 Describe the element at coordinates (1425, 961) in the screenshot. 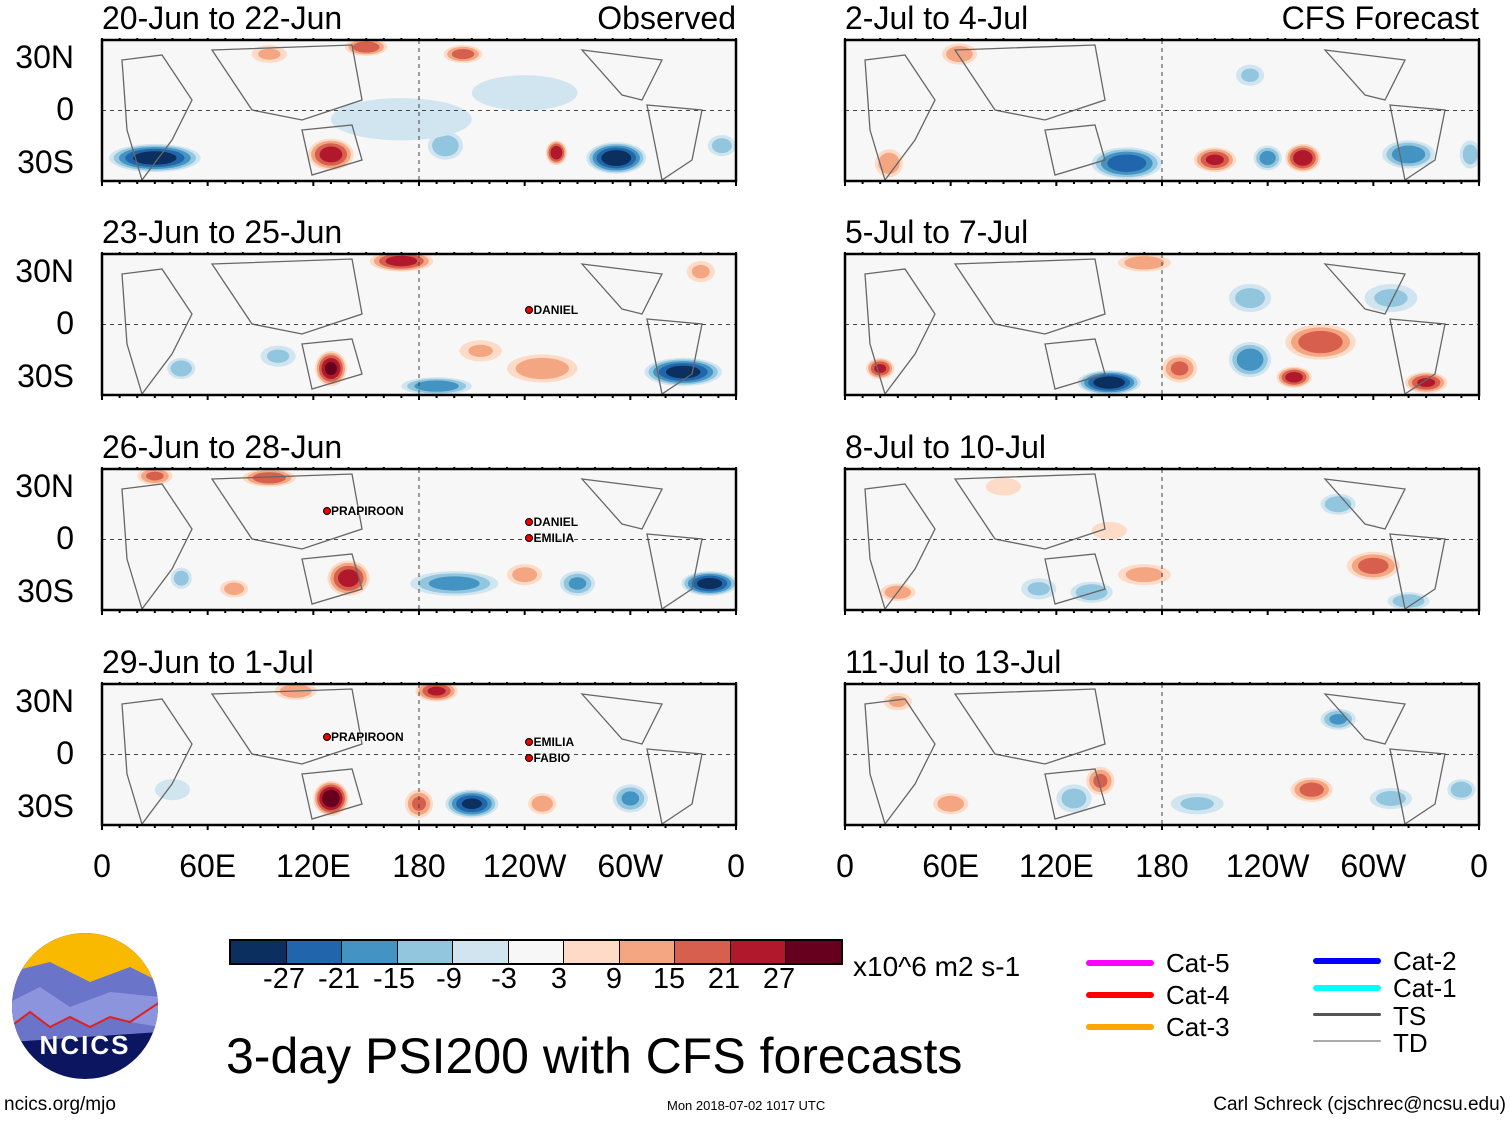

I see `legend-label: Cat-2` at that location.